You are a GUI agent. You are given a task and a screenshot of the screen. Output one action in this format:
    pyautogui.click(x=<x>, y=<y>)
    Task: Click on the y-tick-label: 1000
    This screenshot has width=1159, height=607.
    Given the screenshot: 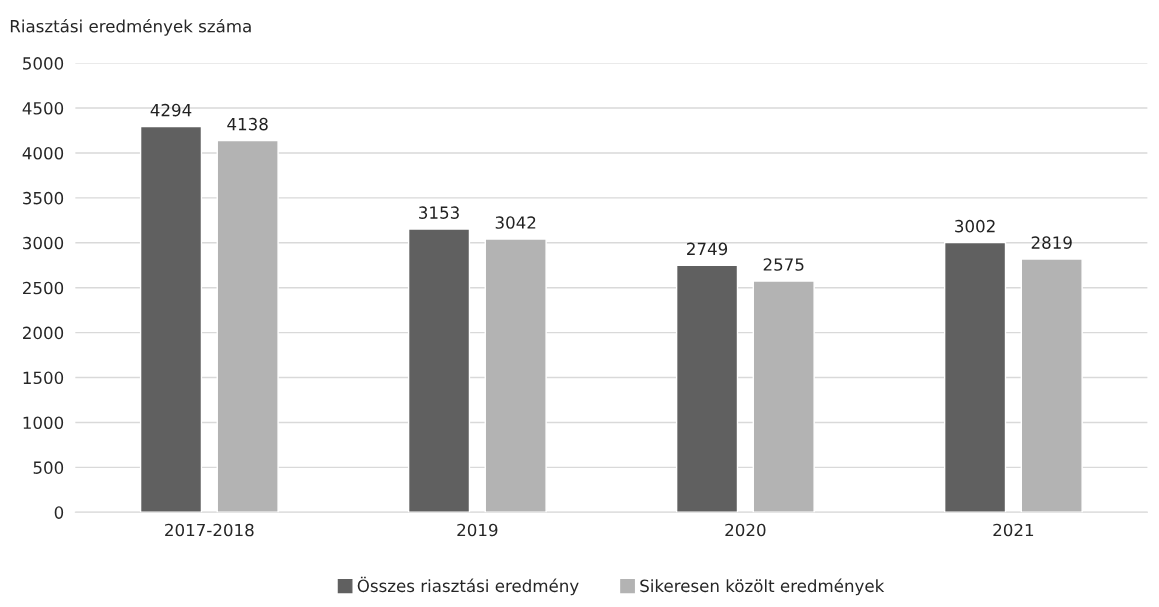 What is the action you would take?
    pyautogui.click(x=43, y=423)
    